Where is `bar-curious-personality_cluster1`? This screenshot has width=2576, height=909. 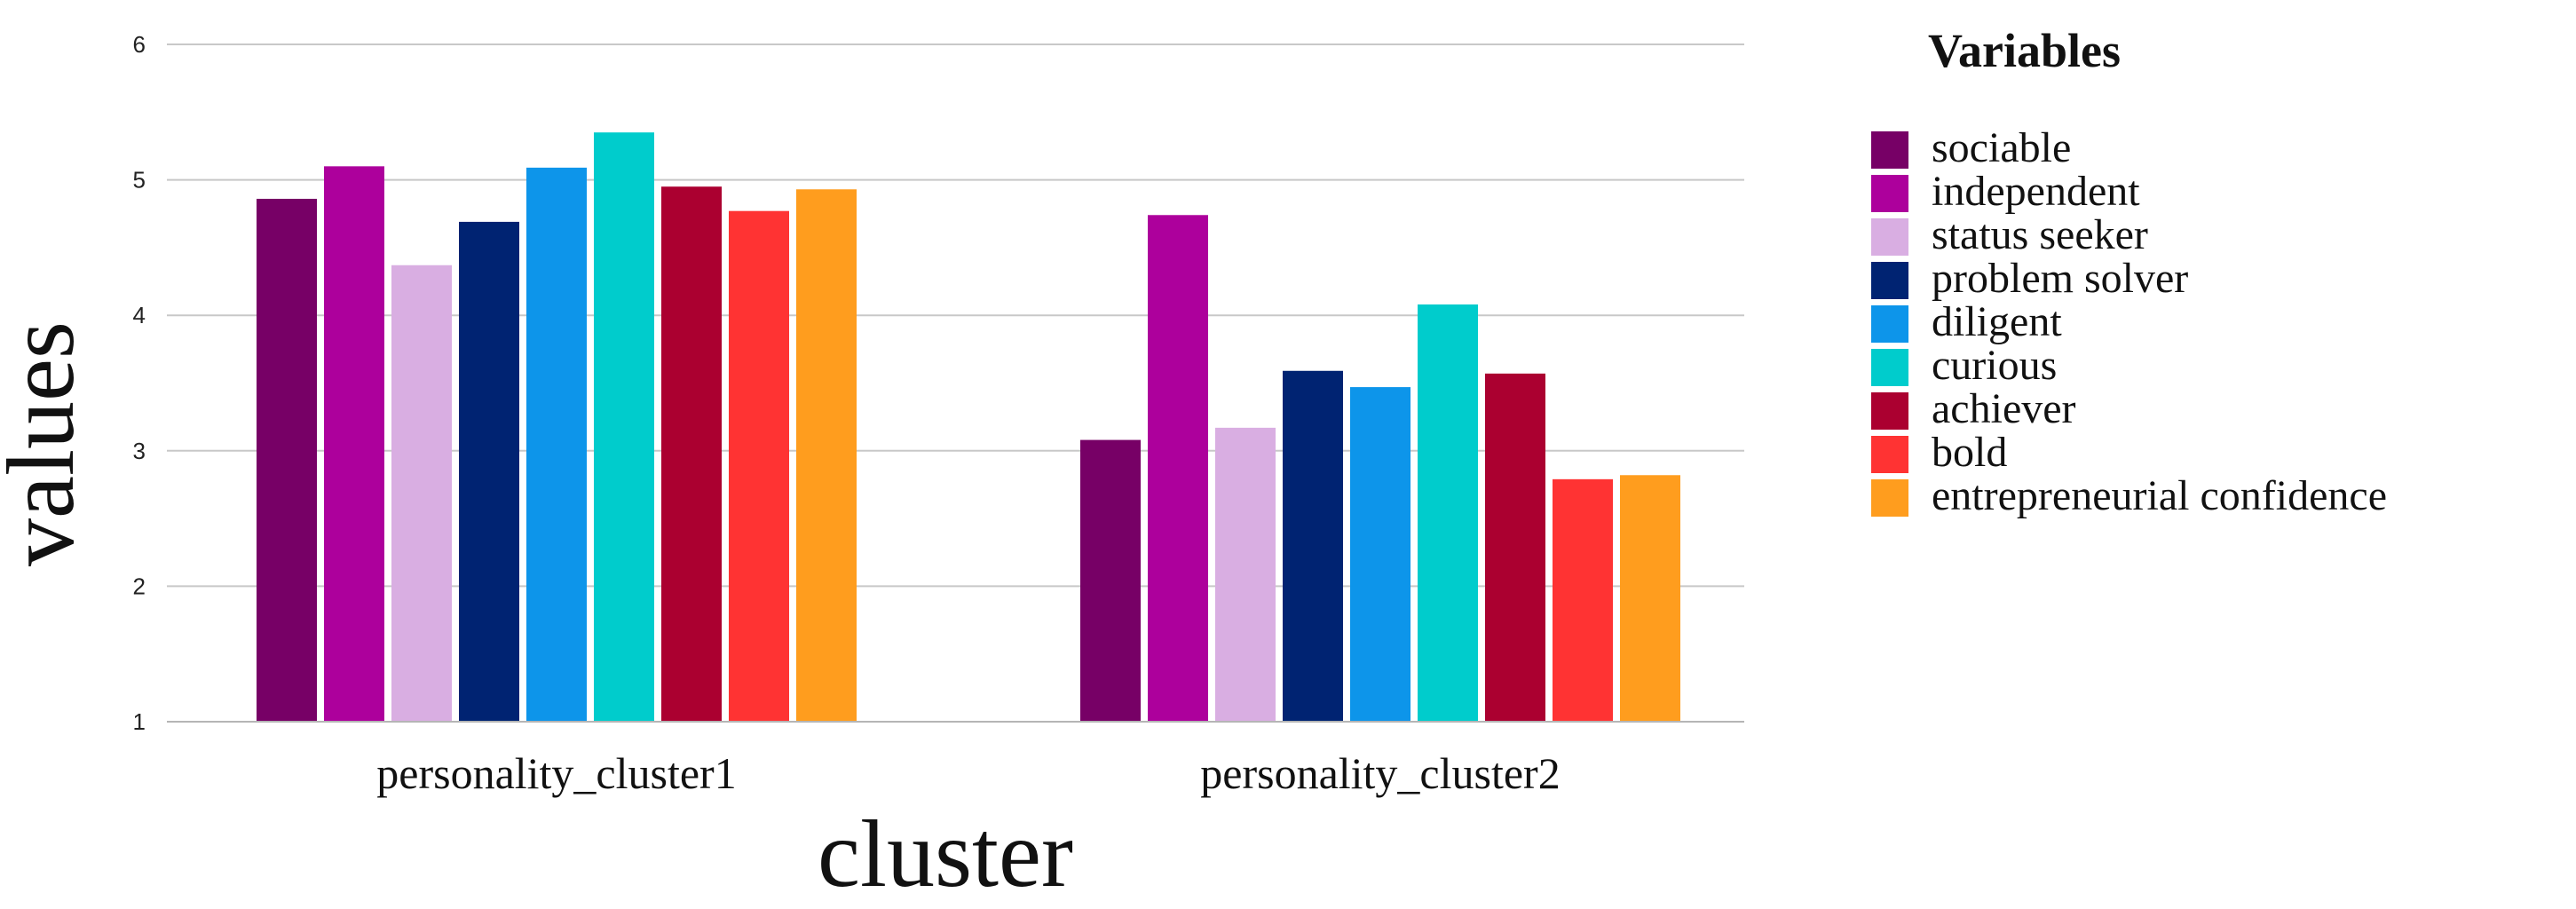
bar-curious-personality_cluster1 is located at coordinates (624, 427).